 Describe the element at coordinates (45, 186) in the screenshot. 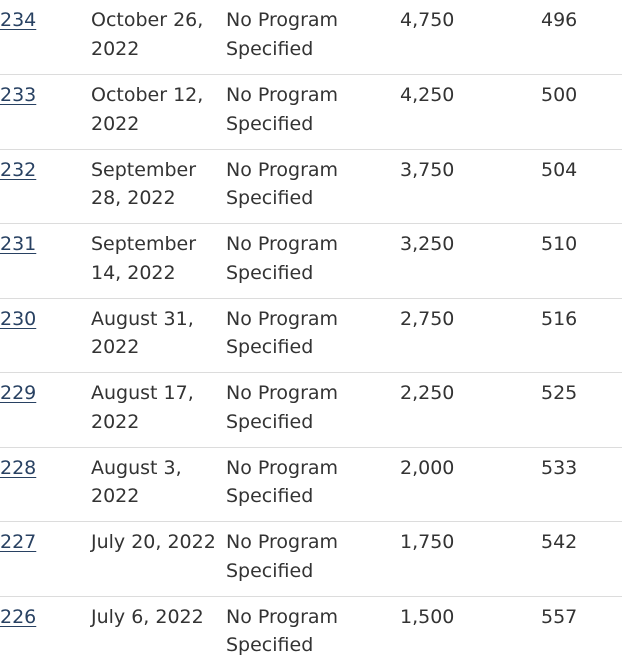

I see `round-cell: 232` at that location.